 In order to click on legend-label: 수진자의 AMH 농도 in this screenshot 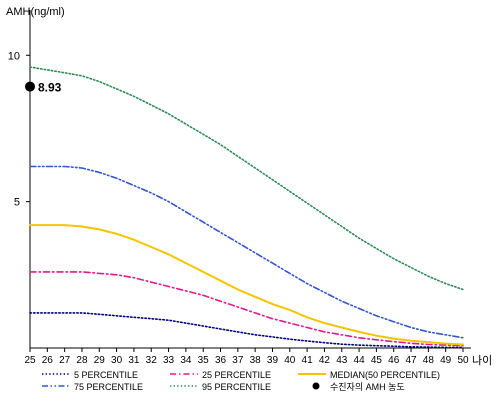, I will do `click(367, 387)`.